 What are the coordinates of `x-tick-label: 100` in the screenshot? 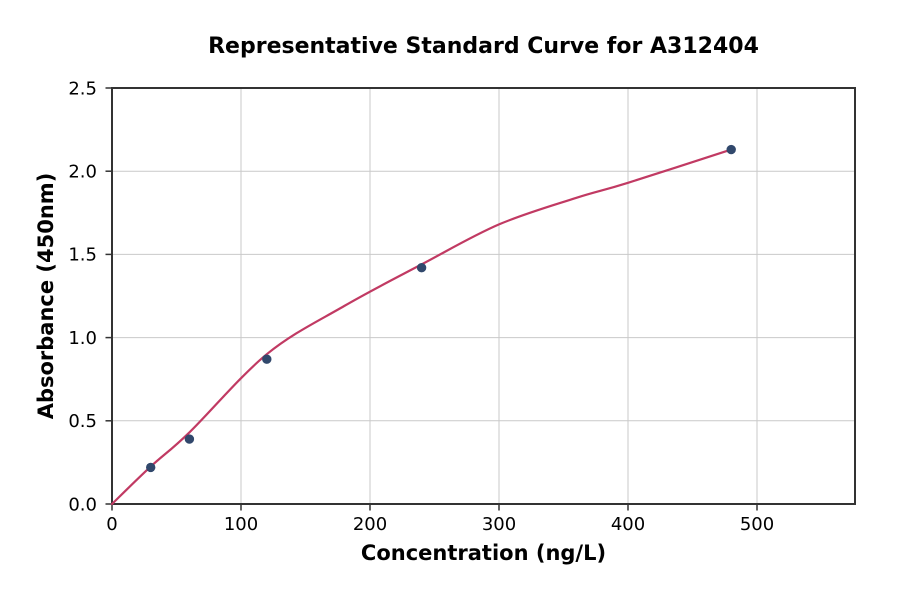 It's located at (241, 524).